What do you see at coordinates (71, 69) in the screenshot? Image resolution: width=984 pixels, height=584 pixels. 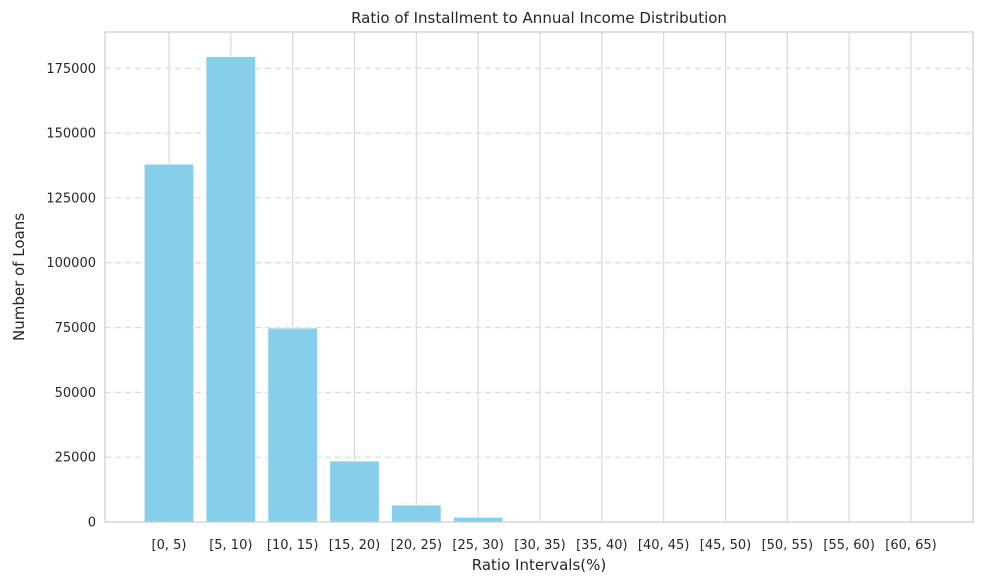 I see `y-tick-label: 175000` at bounding box center [71, 69].